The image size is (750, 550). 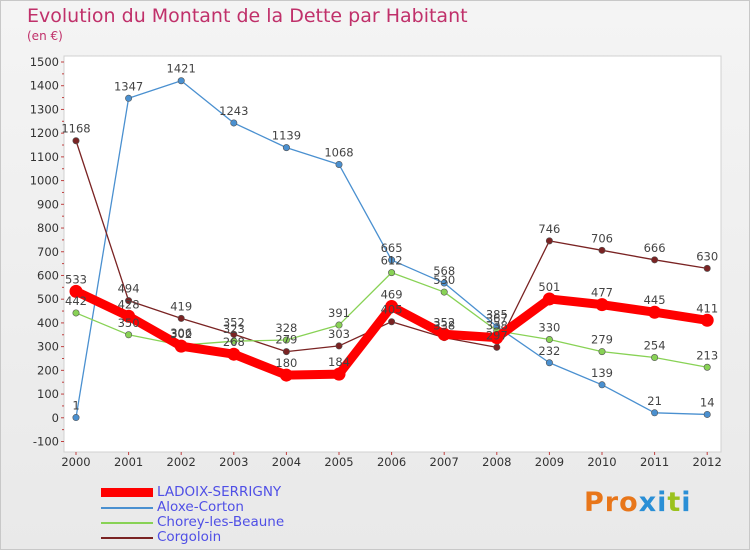 What do you see at coordinates (44, 62) in the screenshot?
I see `y-tick-label: 1500` at bounding box center [44, 62].